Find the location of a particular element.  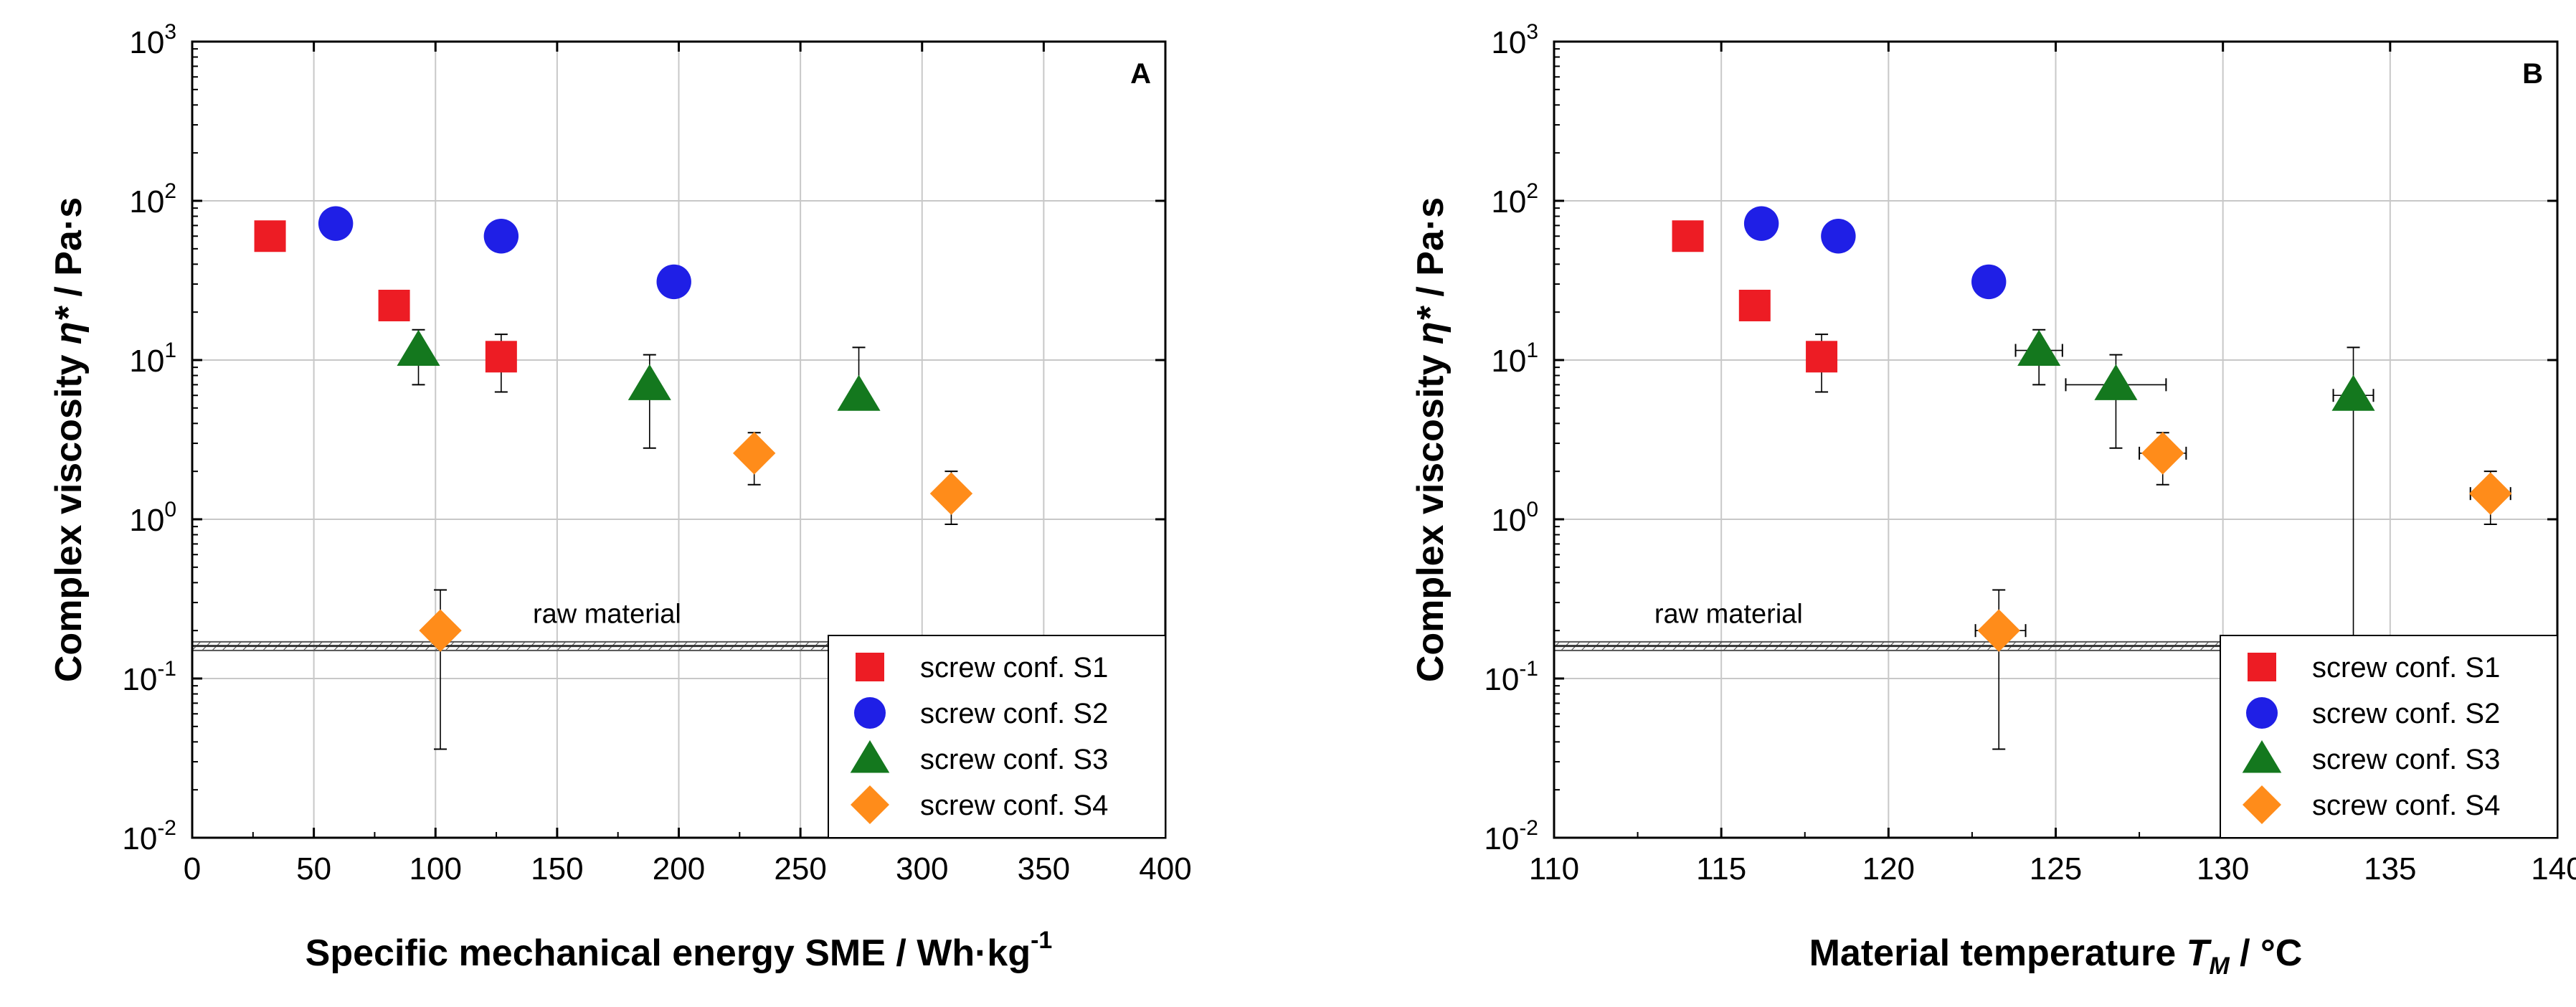

legend-marker-s1 is located at coordinates (870, 667).